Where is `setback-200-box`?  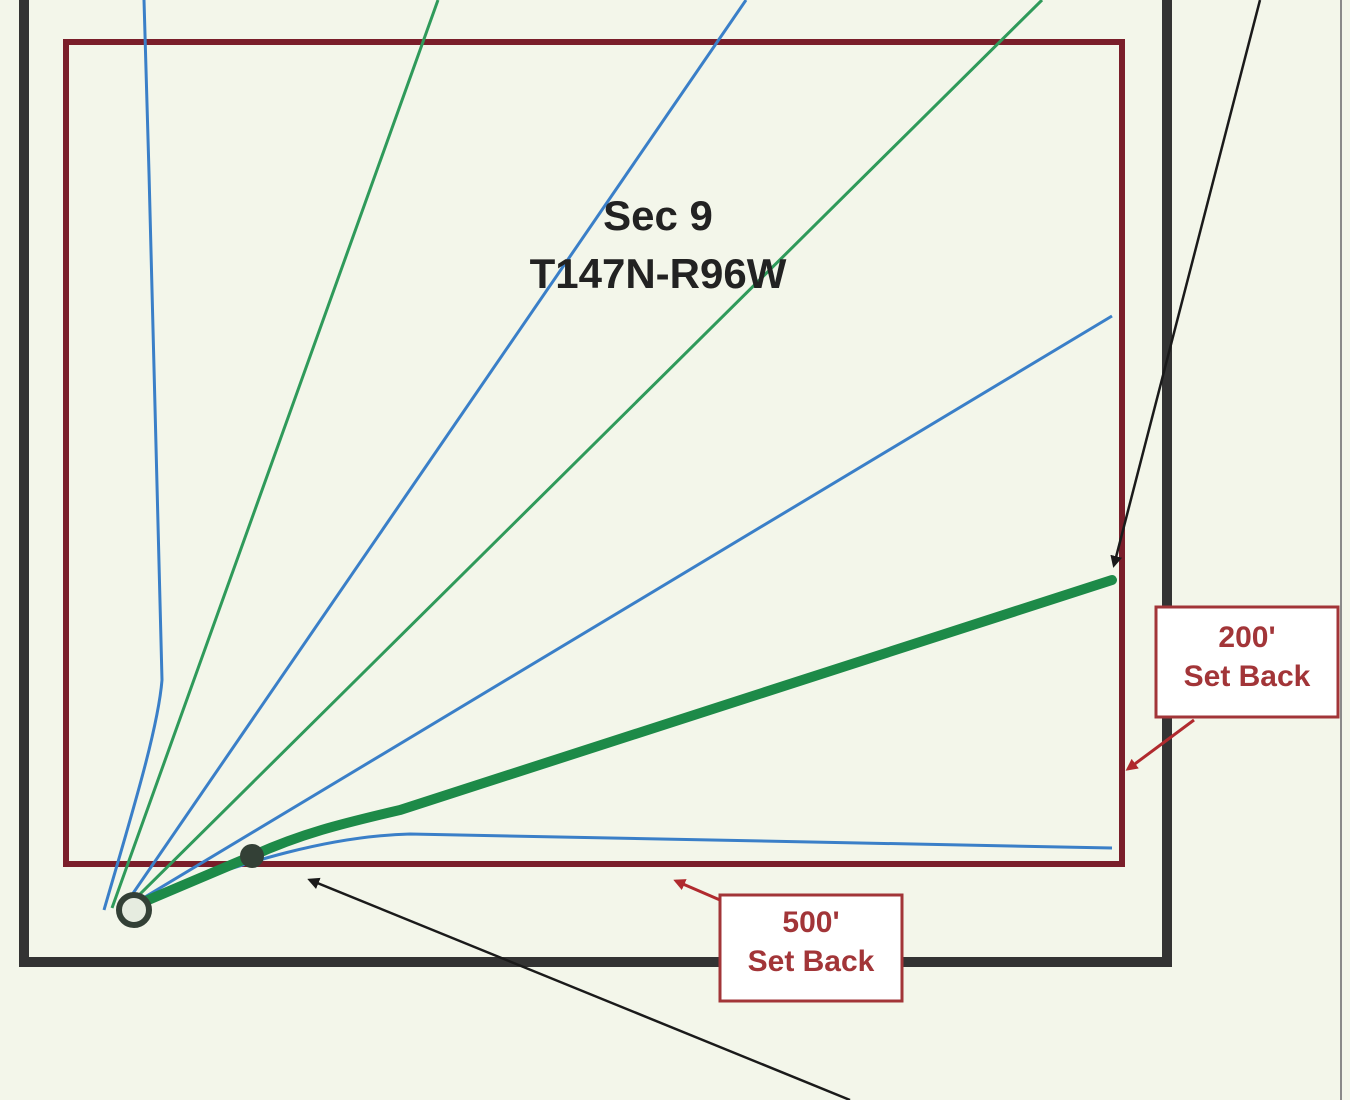 setback-200-box is located at coordinates (1247, 662).